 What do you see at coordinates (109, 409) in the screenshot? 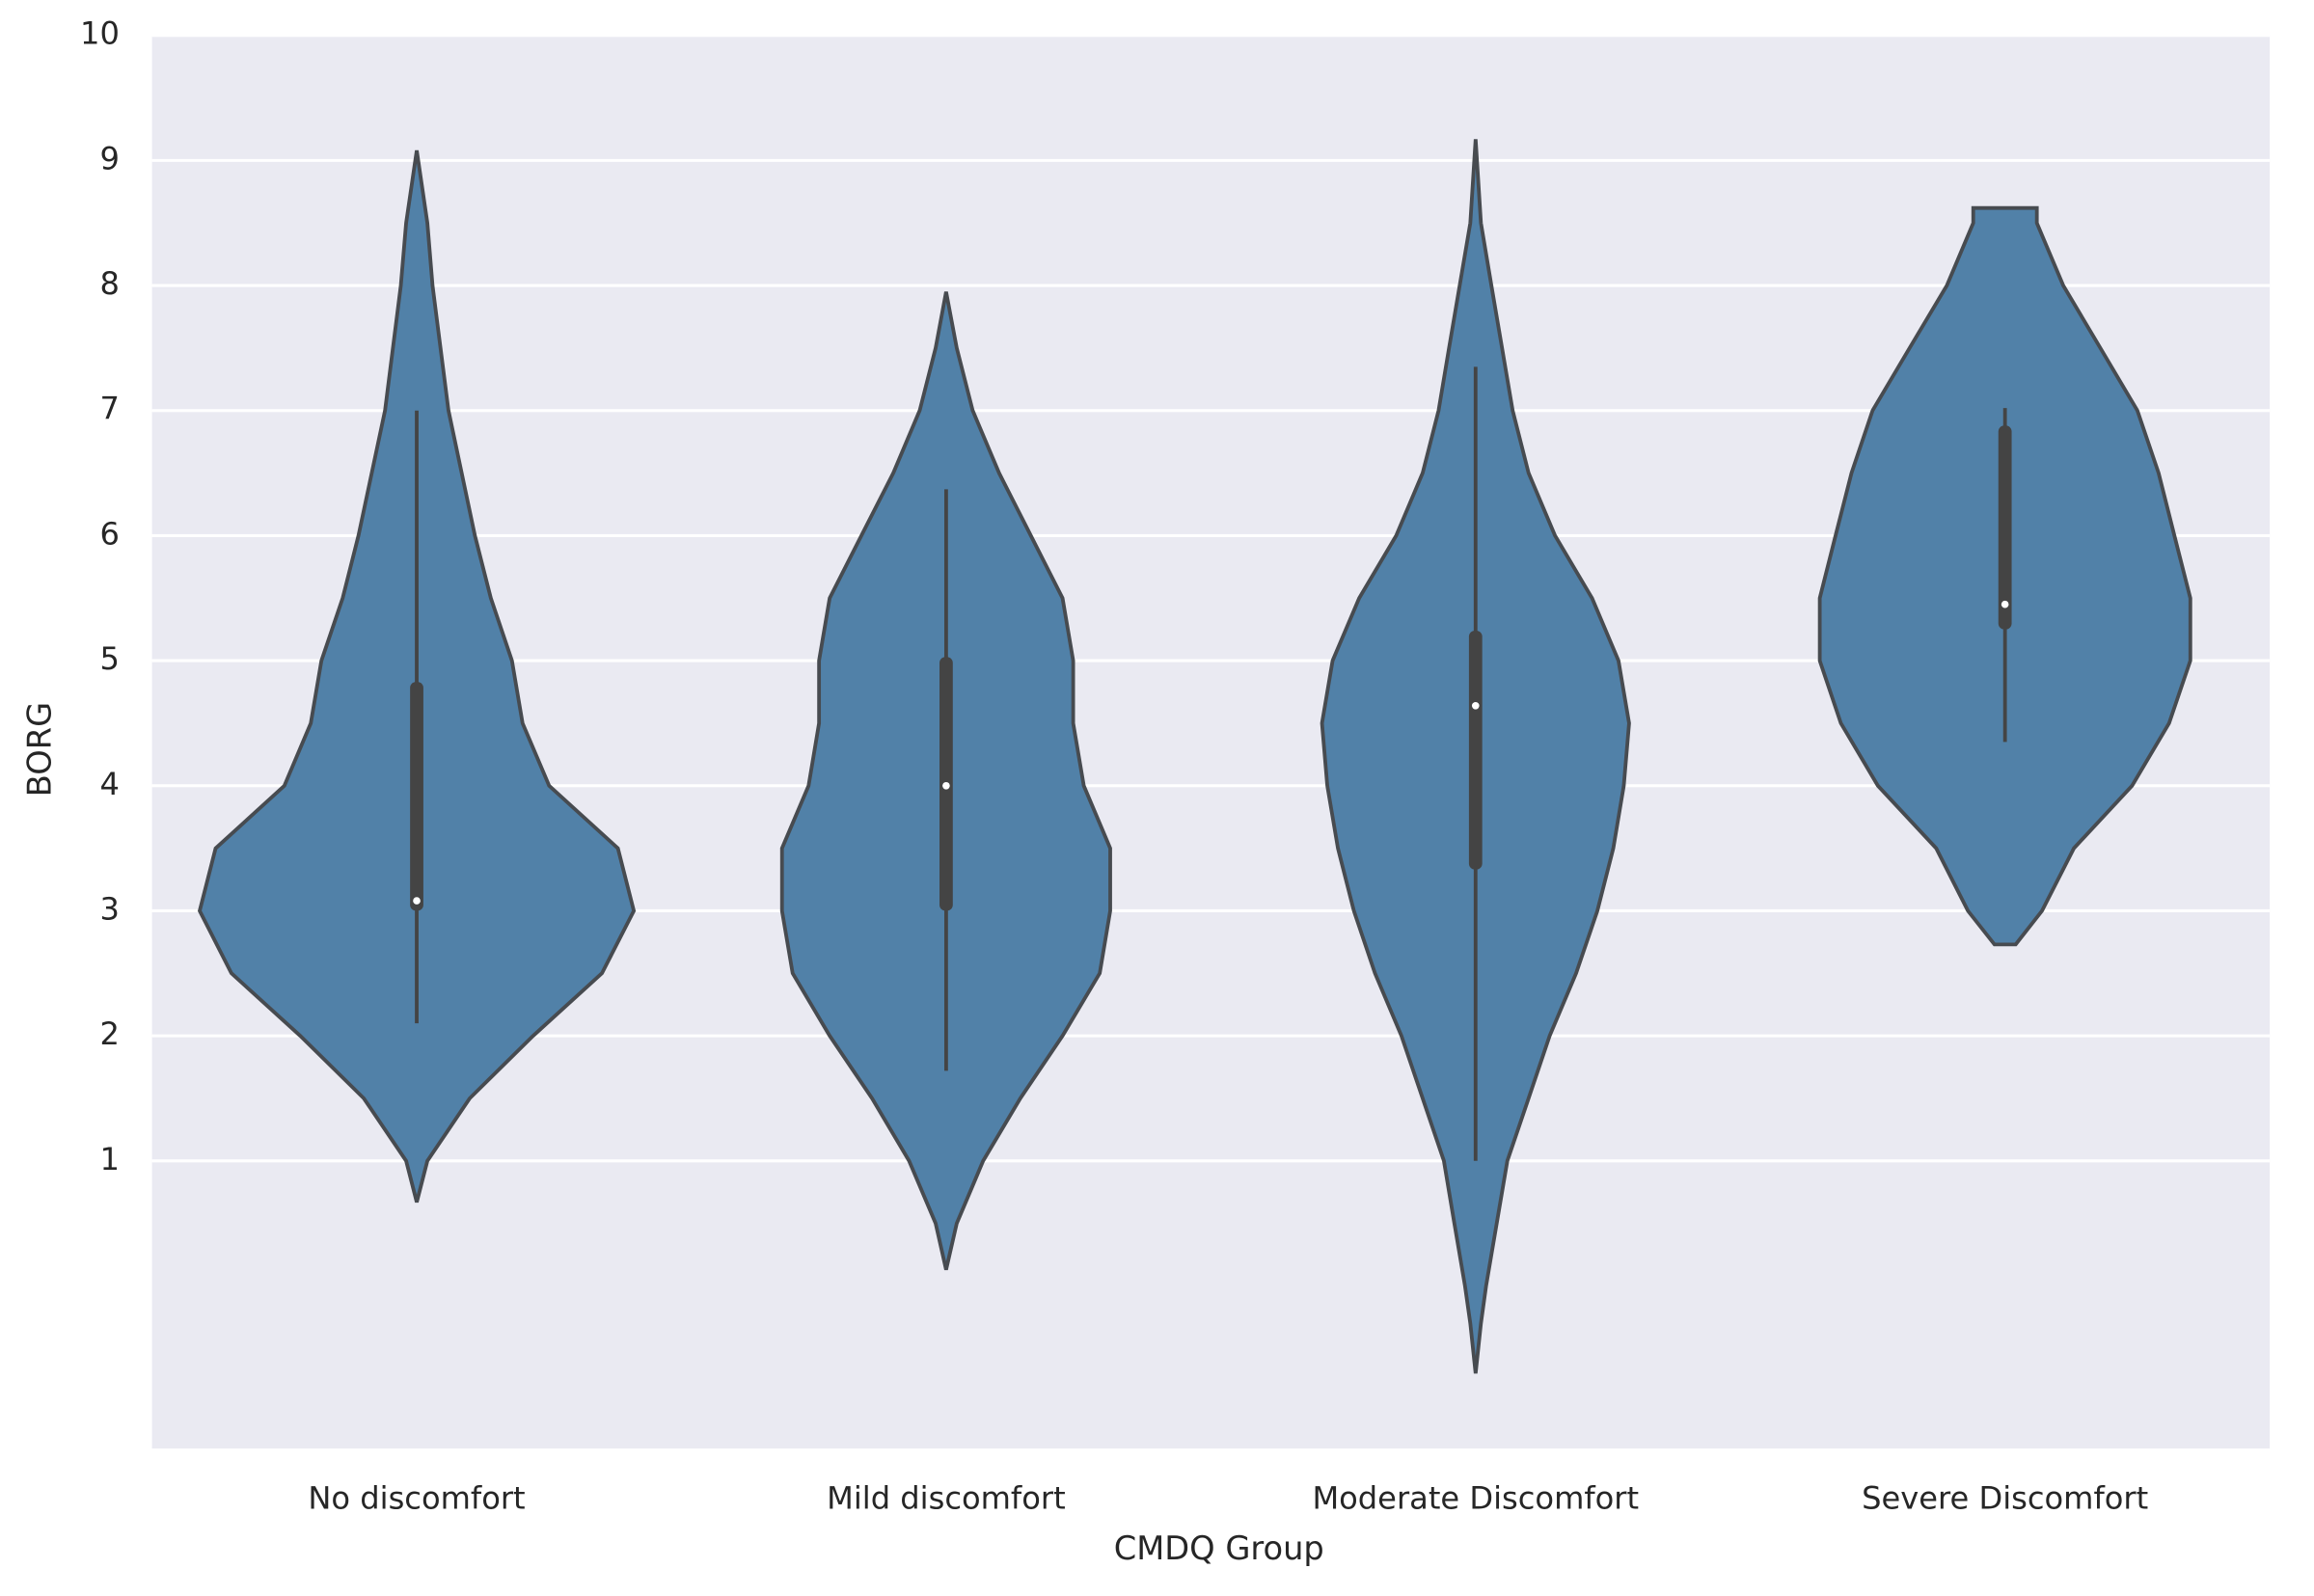
I see `y-tick-label: 7` at bounding box center [109, 409].